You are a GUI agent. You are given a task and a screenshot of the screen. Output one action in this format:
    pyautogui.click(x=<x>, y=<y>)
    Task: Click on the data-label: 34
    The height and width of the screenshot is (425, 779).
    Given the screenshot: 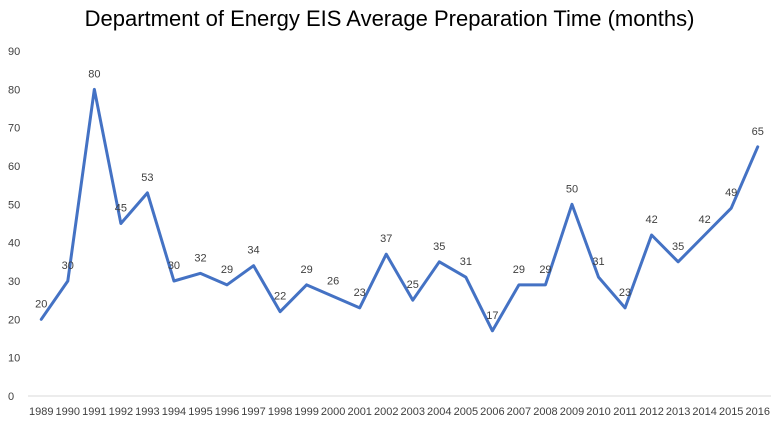 What is the action you would take?
    pyautogui.click(x=253, y=251)
    